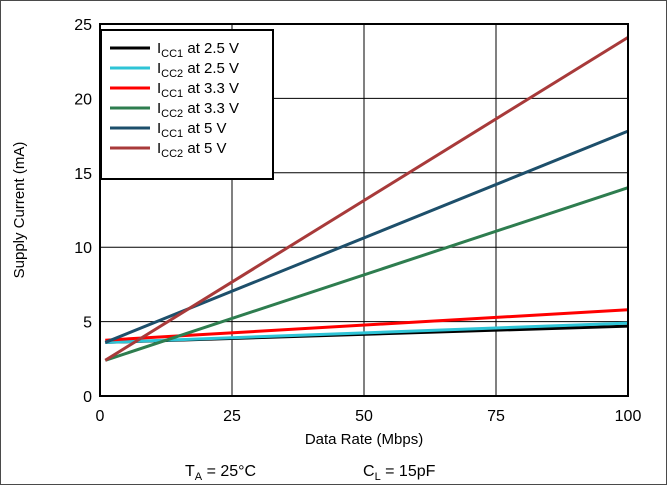 The image size is (667, 485). I want to click on y-tick-label: 25, so click(83, 25).